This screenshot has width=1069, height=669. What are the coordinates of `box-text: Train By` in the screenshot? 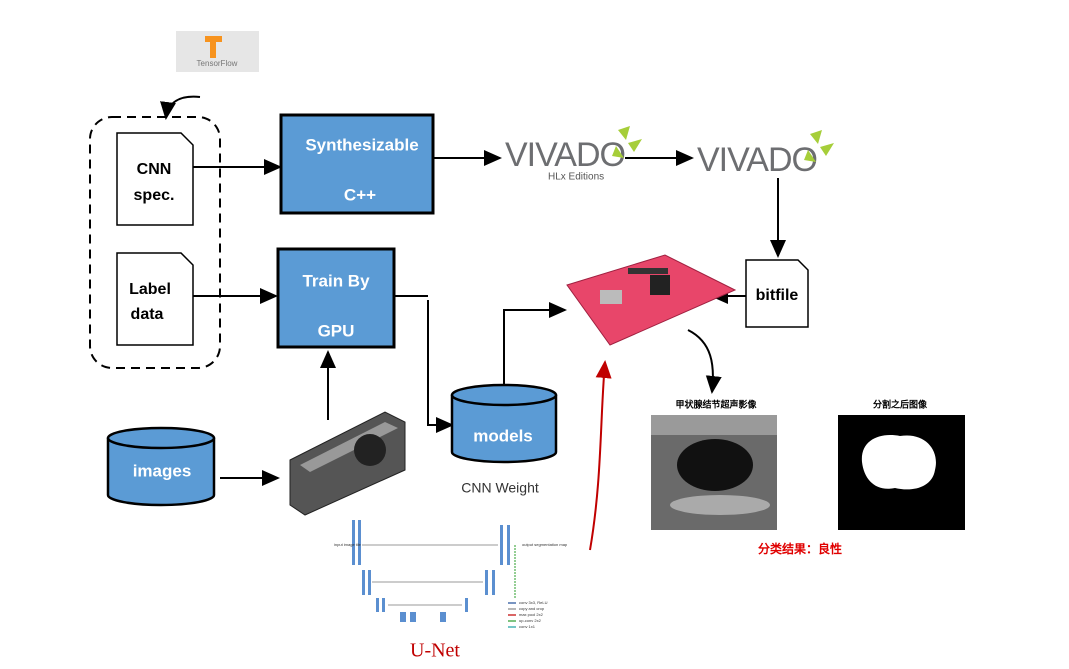 It's located at (336, 280).